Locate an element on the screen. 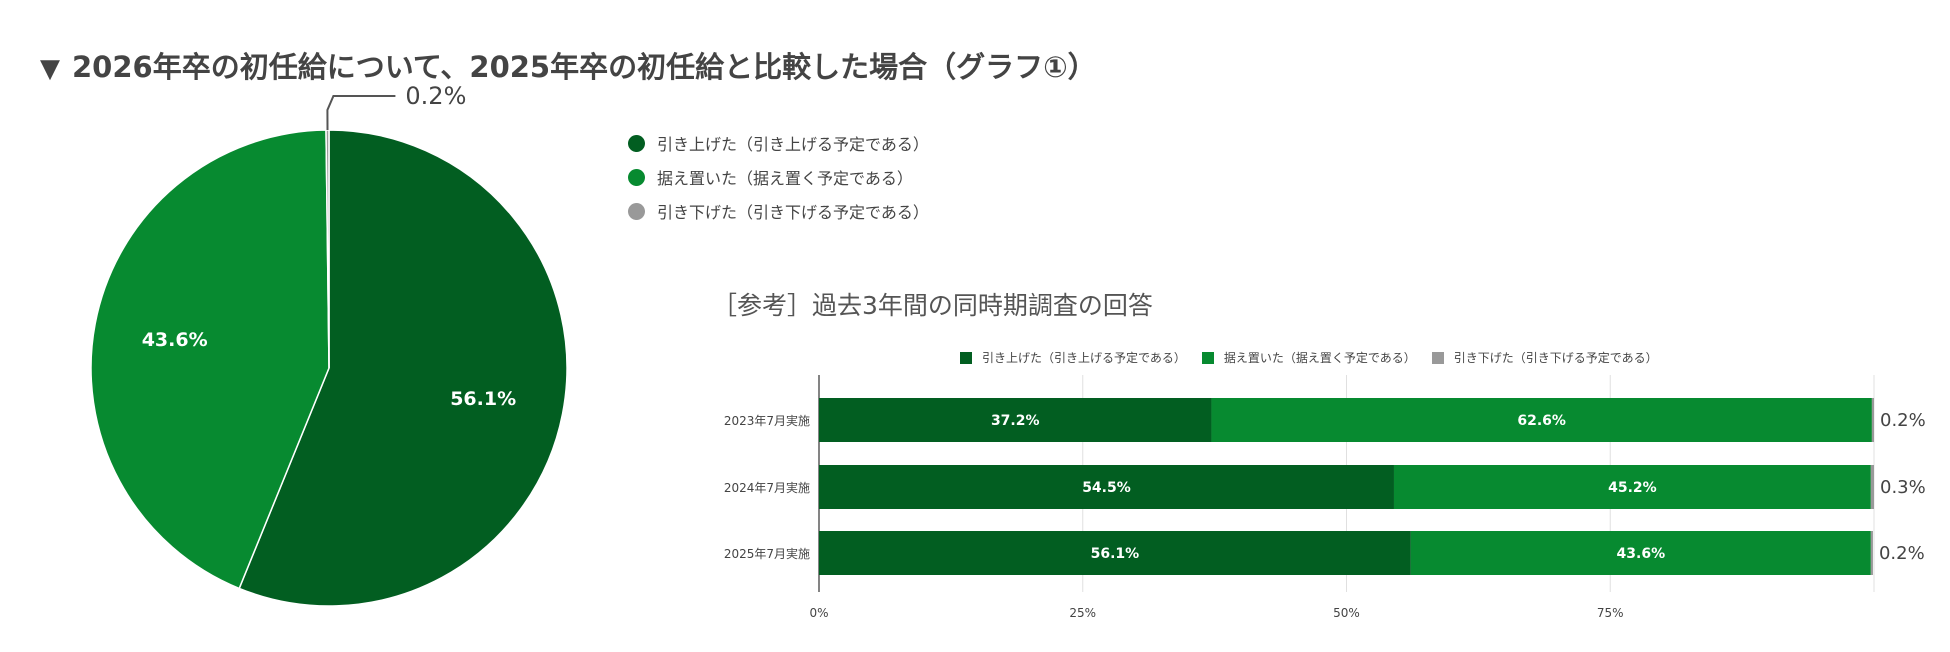 Image resolution: width=1950 pixels, height=652 pixels. legend-item-kept: 据え置いた（据え置く予定である） is located at coordinates (778, 177).